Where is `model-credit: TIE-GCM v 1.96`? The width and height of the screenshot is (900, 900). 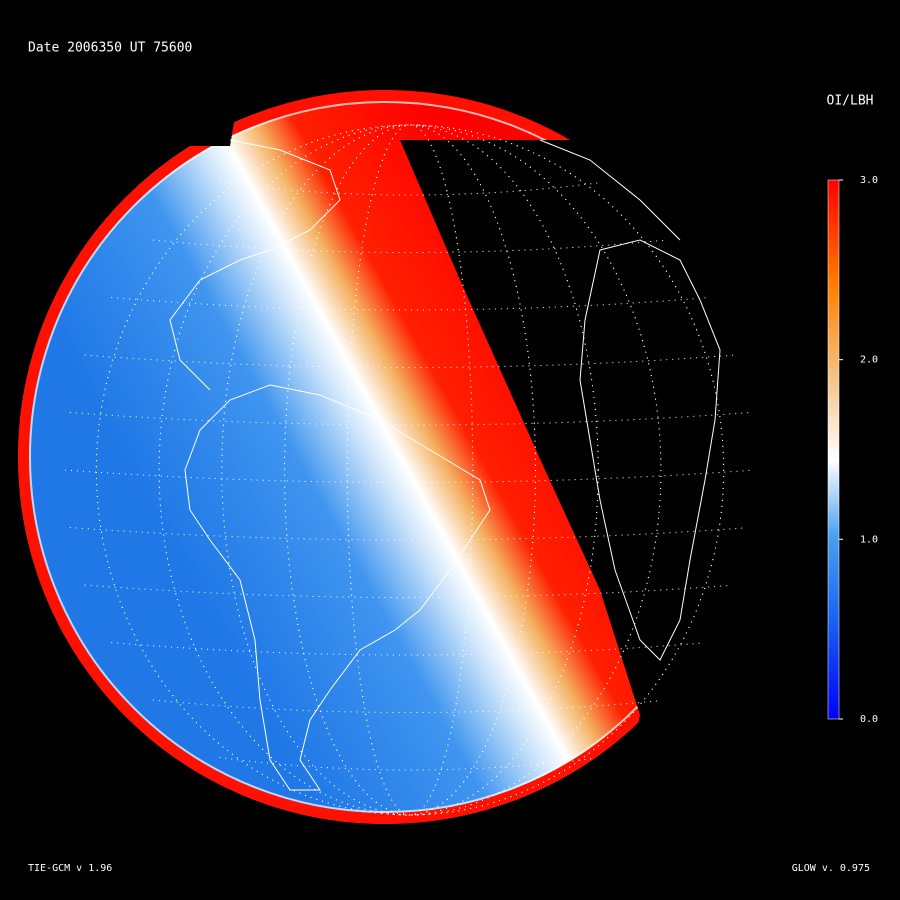
model-credit: TIE-GCM v 1.96 is located at coordinates (70, 868).